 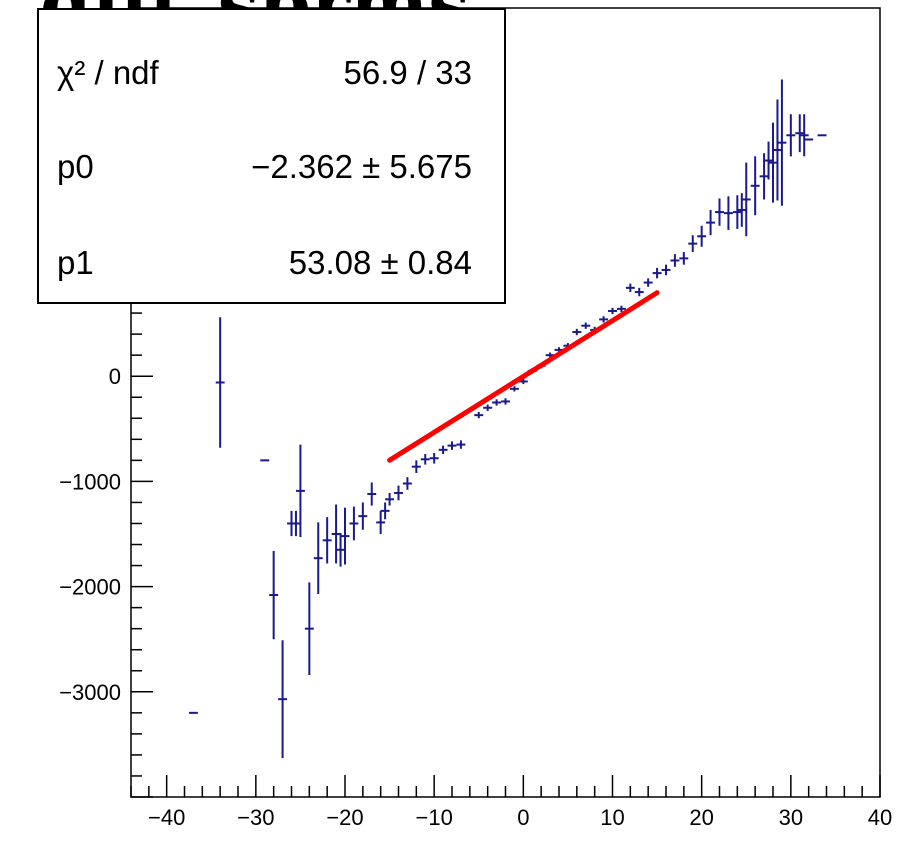 I want to click on stat-row-p0: p0 −2.362 ± 5.675, so click(x=271, y=168).